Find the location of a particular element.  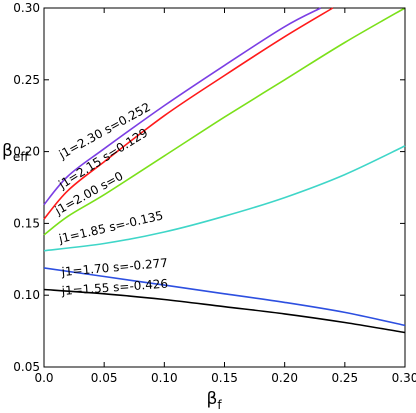

x-axis-label: βf is located at coordinates (214, 400).